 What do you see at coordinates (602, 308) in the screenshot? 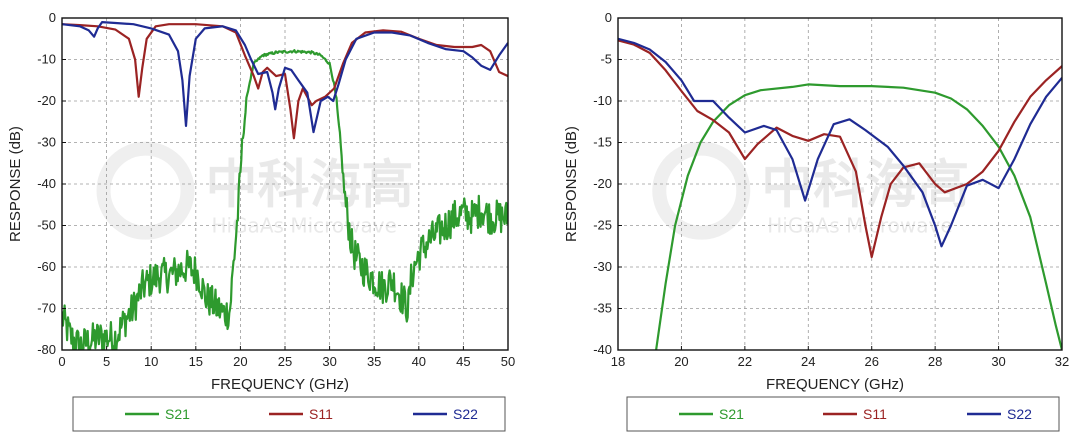
I see `y-tick-label: -35` at bounding box center [602, 308].